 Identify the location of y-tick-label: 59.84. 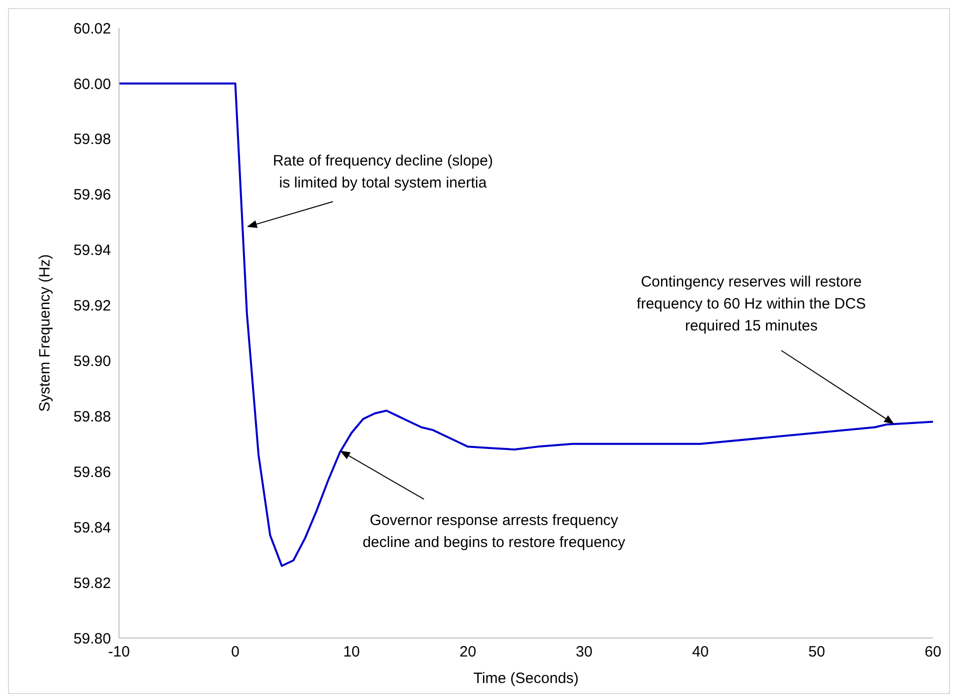
(92, 527).